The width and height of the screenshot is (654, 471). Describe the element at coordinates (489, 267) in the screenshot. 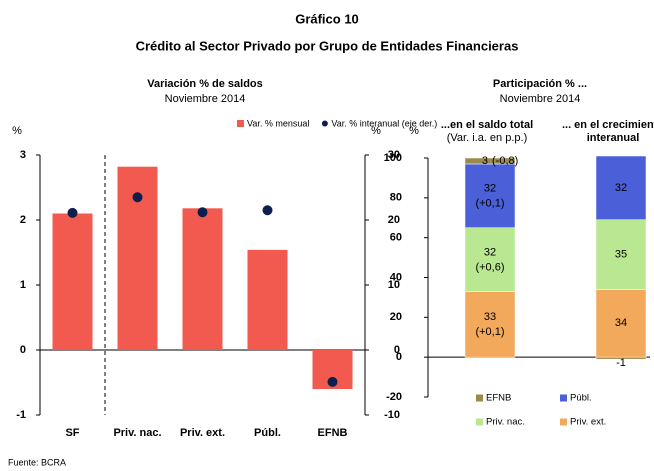

I see `change-label: (+0,6)` at that location.